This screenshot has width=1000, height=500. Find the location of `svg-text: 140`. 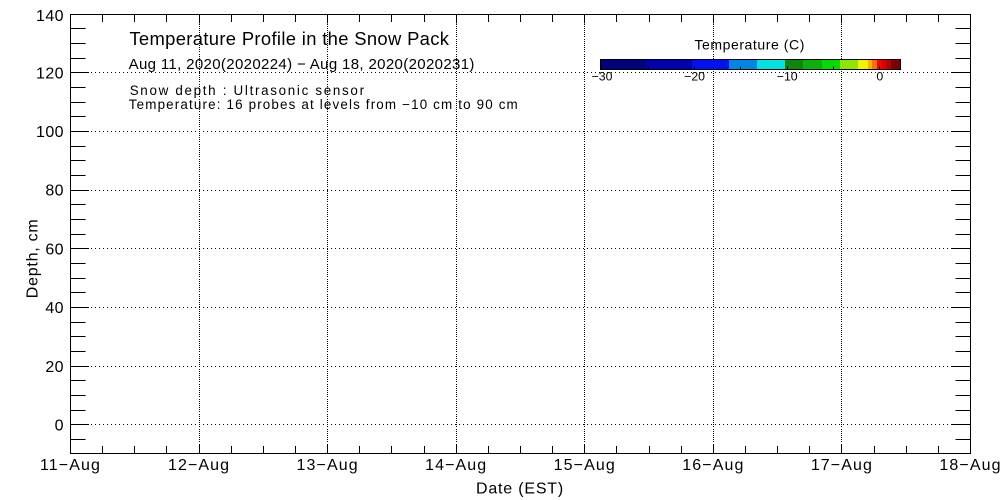

svg-text: 140 is located at coordinates (50, 16).